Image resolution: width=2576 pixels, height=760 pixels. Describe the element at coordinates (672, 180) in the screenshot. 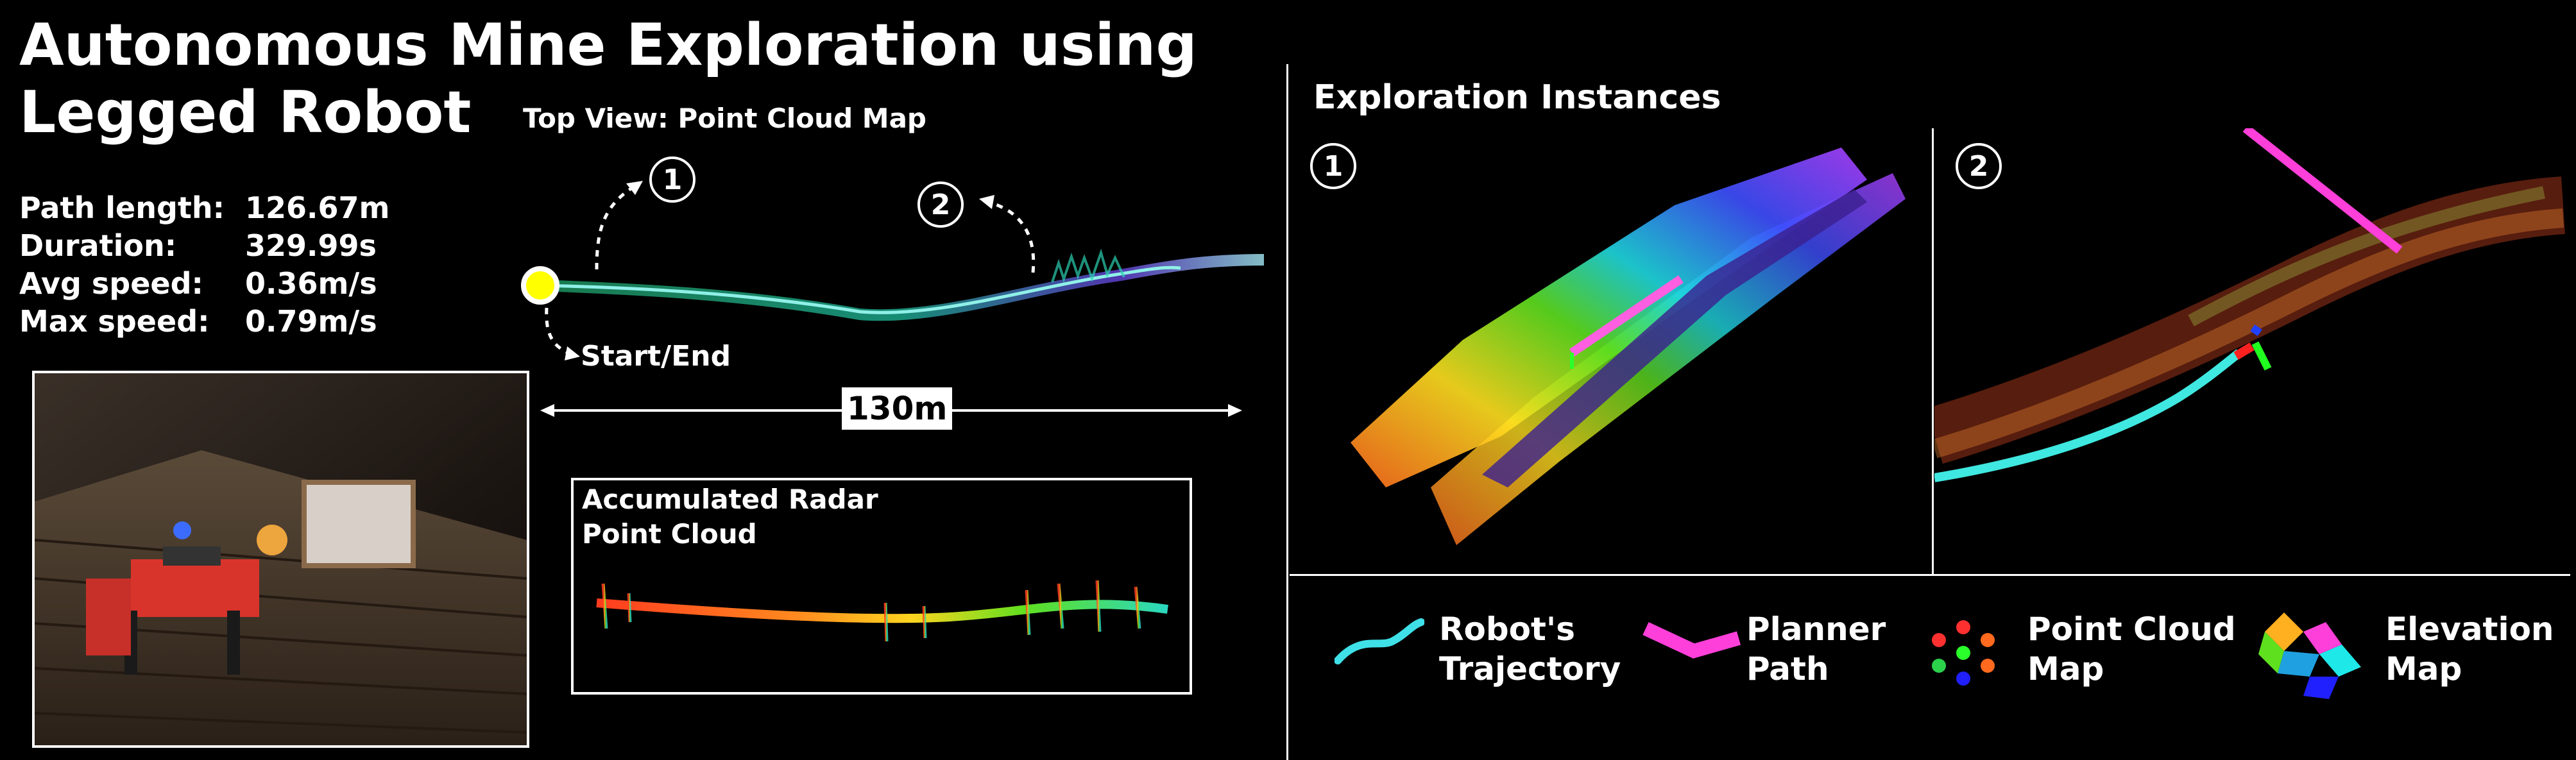

I see `marker-1-badge: 1` at that location.